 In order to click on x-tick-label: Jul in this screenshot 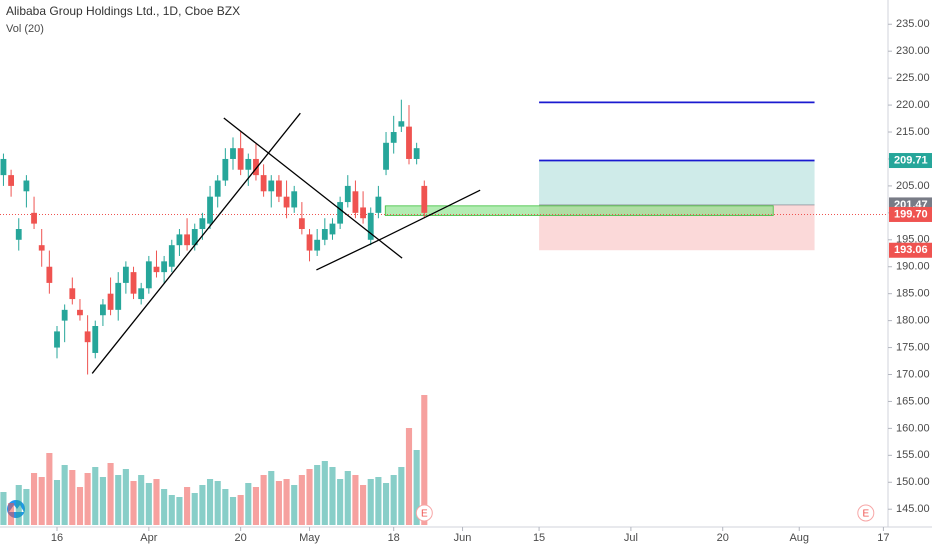, I will do `click(631, 538)`.